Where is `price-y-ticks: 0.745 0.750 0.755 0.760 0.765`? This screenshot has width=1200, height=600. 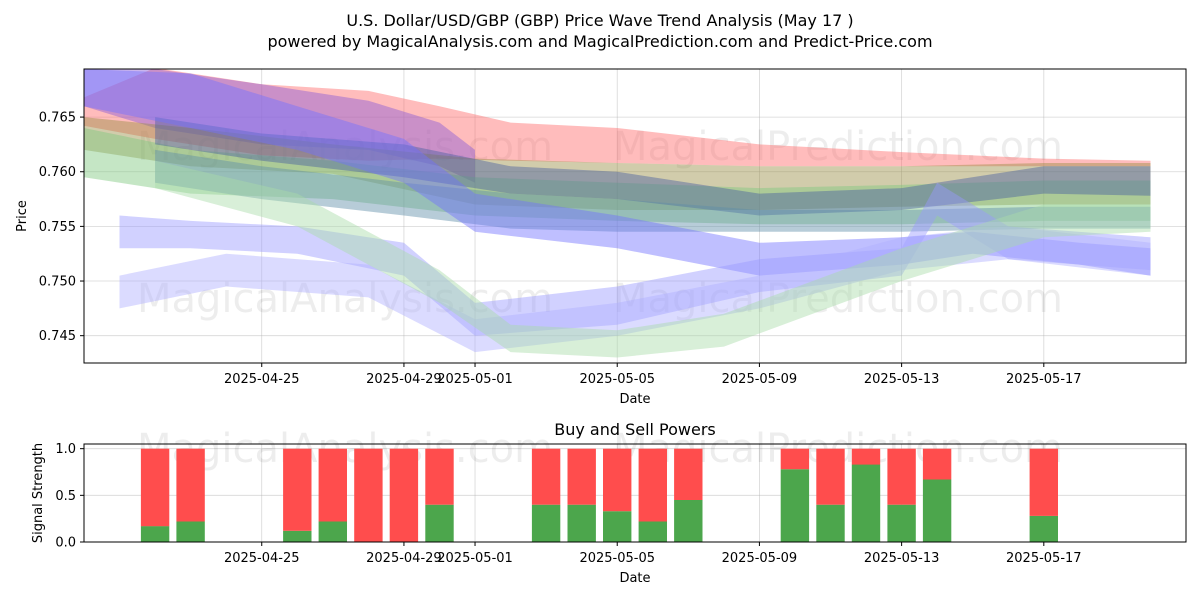
price-y-ticks: 0.745 0.750 0.755 0.760 0.765 is located at coordinates (61, 227).